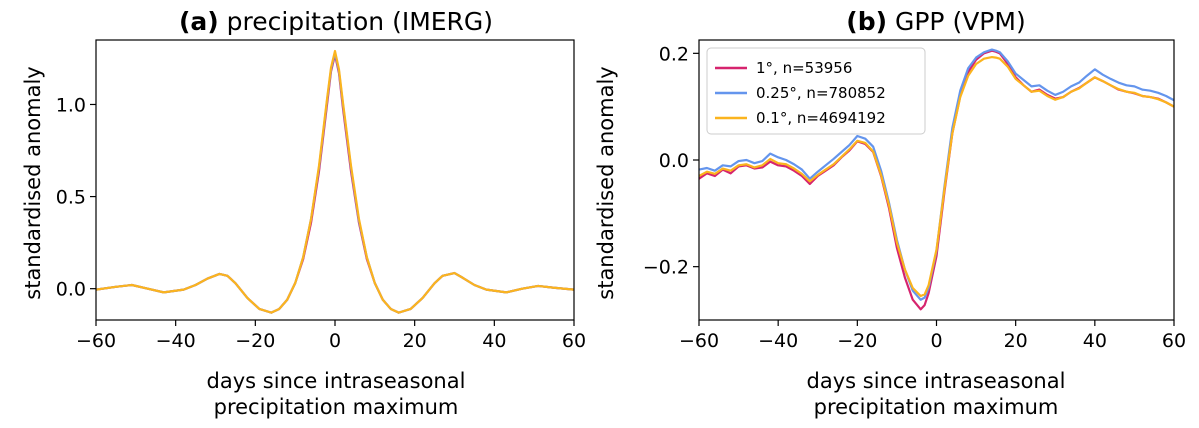  Describe the element at coordinates (606, 182) in the screenshot. I see `panel-b-ylabel: standardised anomaly` at that location.